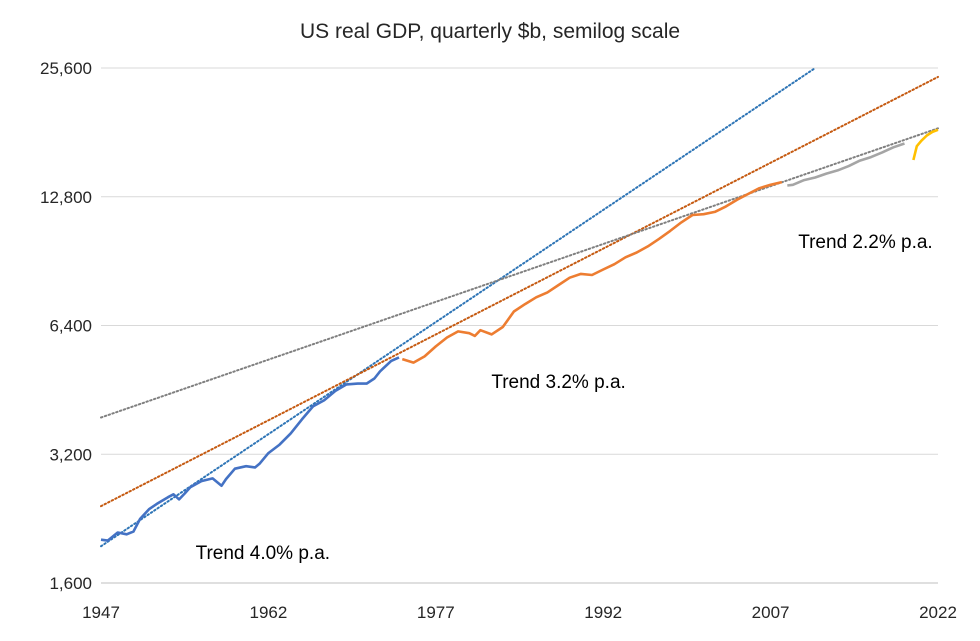 This screenshot has width=980, height=641. Describe the element at coordinates (771, 612) in the screenshot. I see `x-tick-label: 2007` at that location.